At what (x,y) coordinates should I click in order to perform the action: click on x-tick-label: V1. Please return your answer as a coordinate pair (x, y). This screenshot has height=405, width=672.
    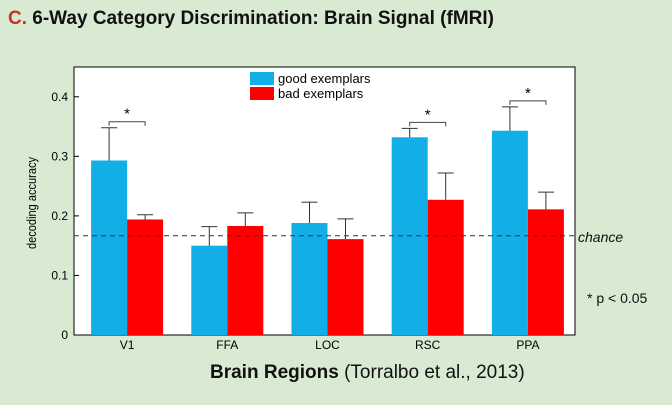
    Looking at the image, I should click on (127, 345).